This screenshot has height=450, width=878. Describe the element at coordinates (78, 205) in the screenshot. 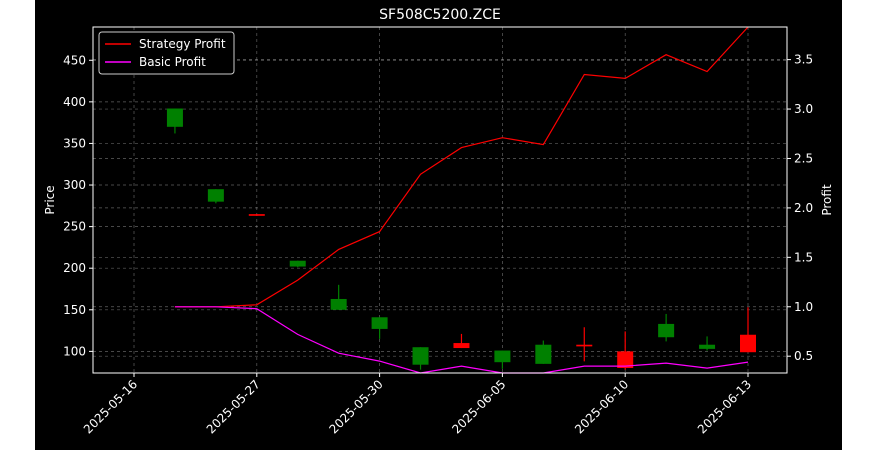

I see `y-axis-ticks: 100 150 200 250 300 350 400 450` at that location.